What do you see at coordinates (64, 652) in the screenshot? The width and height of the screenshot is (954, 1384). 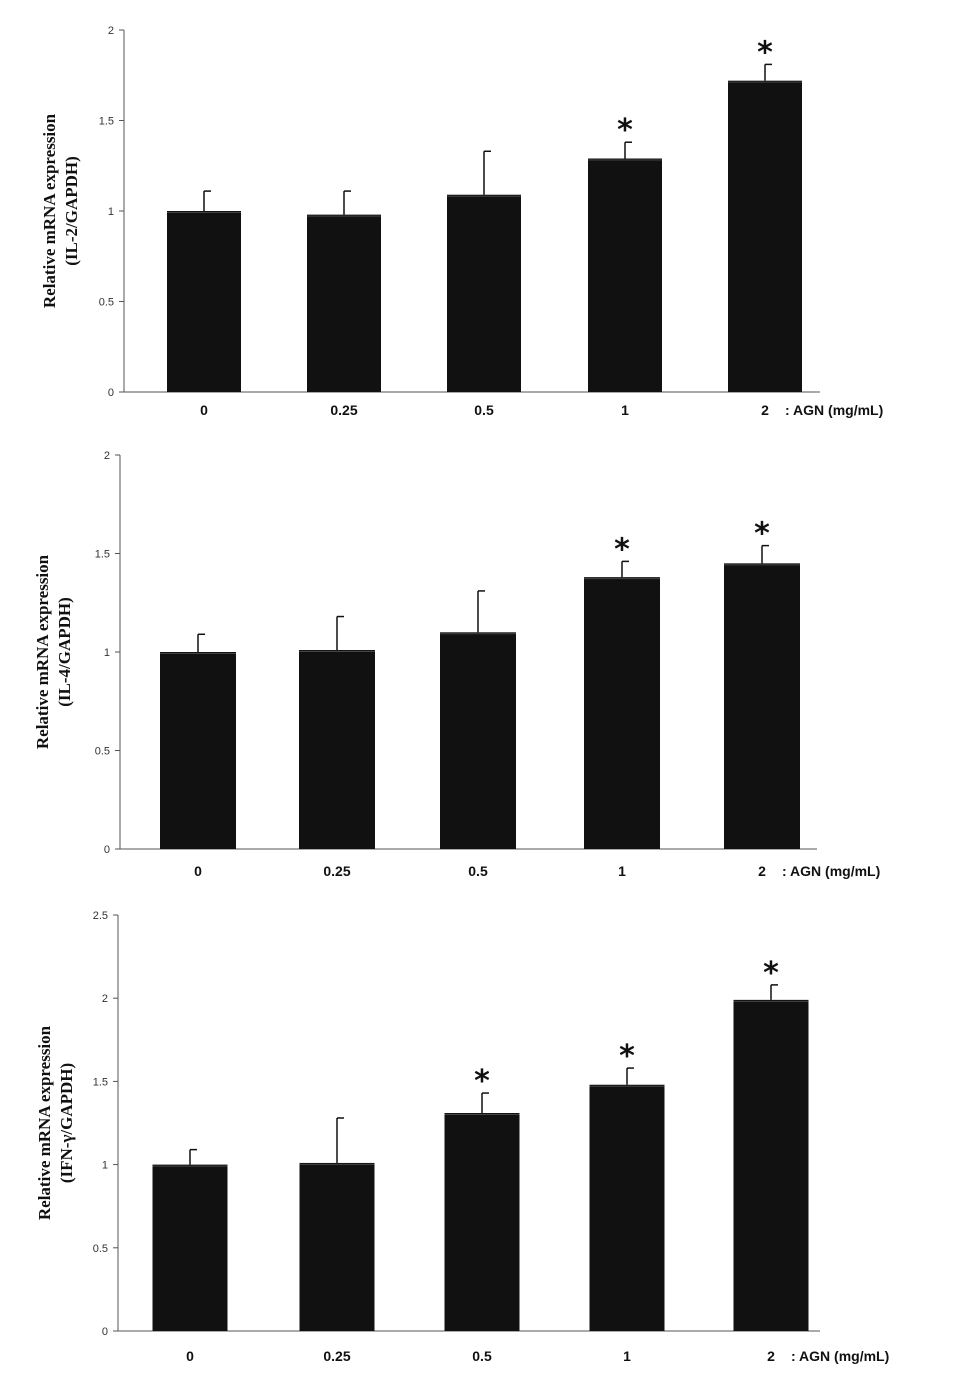 I see `y-axis-label-line2: (IL-4/GAPDH)` at bounding box center [64, 652].